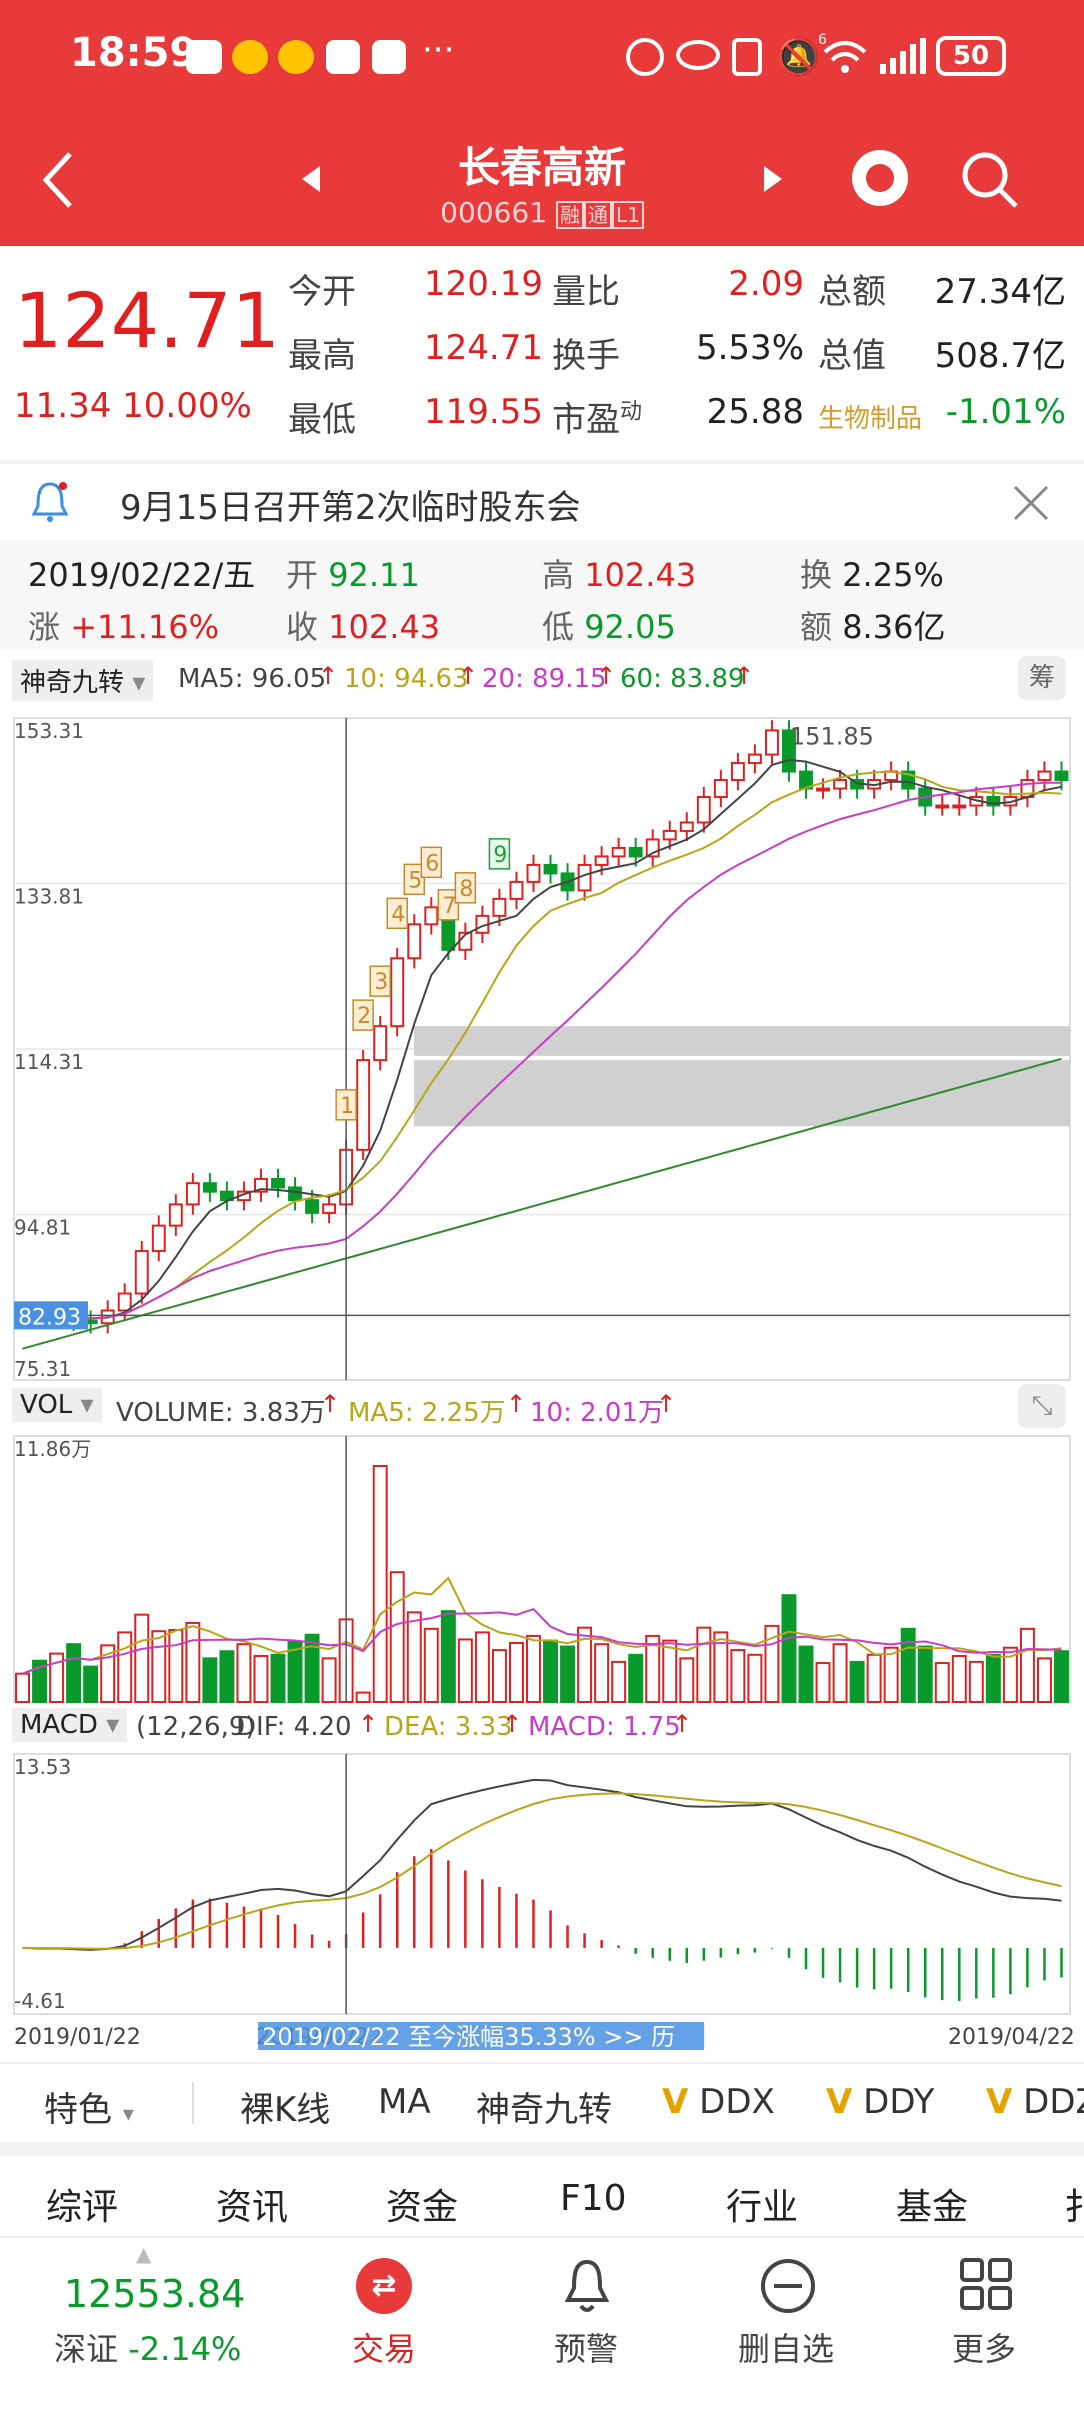 Image resolution: width=1084 pixels, height=2412 pixels. What do you see at coordinates (398, 914) in the screenshot?
I see `nine-turn-label: 4` at bounding box center [398, 914].